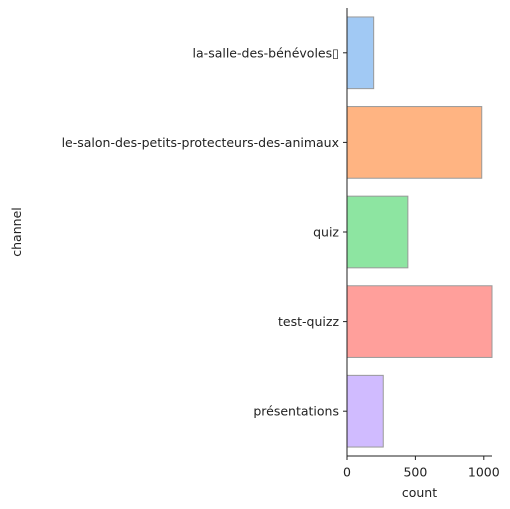  Describe the element at coordinates (484, 472) in the screenshot. I see `x-tick-label-2: 1000` at that location.